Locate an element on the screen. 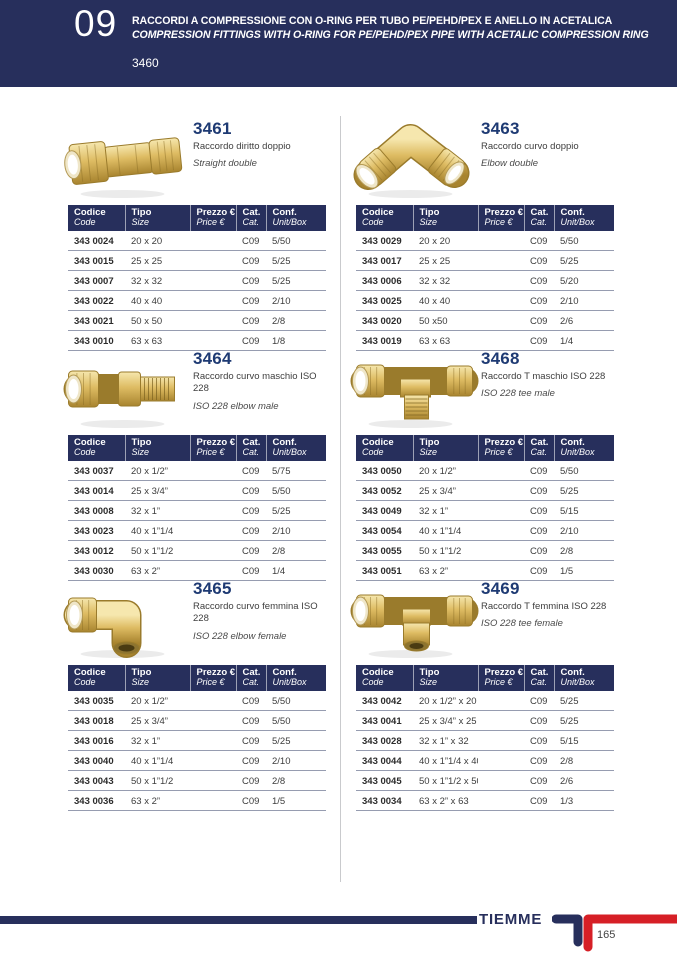 The image size is (677, 958). product-name-italian: Raccordo T femmina ISO 228 is located at coordinates (544, 606).